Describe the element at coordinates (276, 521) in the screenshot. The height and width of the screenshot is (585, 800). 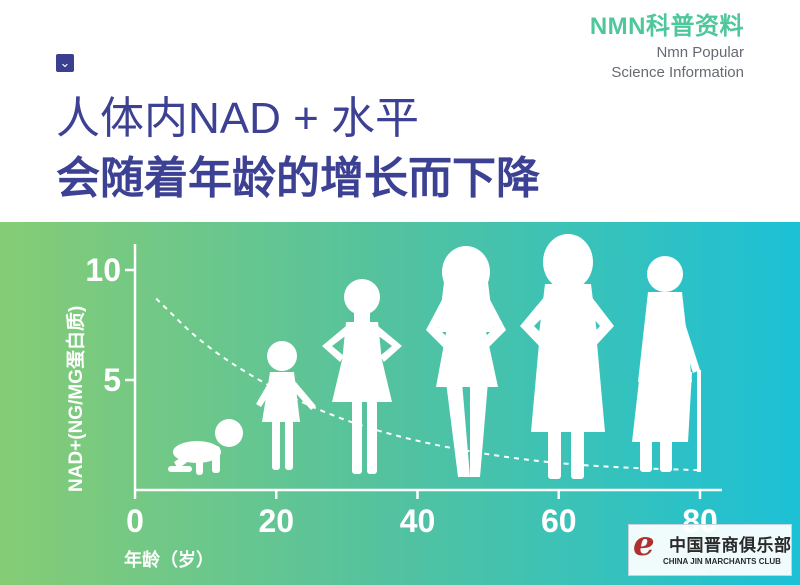
I see `x-tick-label: 20` at that location.